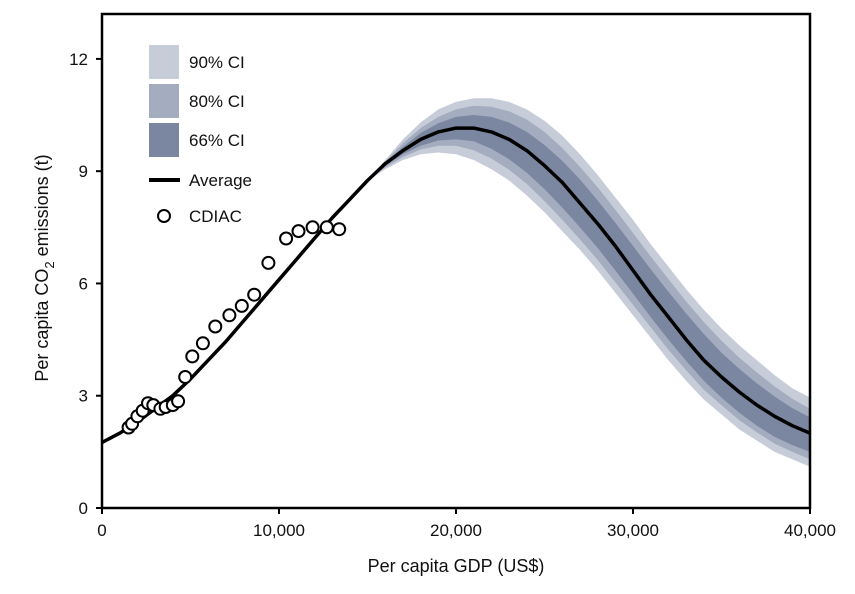 This screenshot has width=855, height=594. I want to click on y-axis-title-subscript: 2, so click(49, 264).